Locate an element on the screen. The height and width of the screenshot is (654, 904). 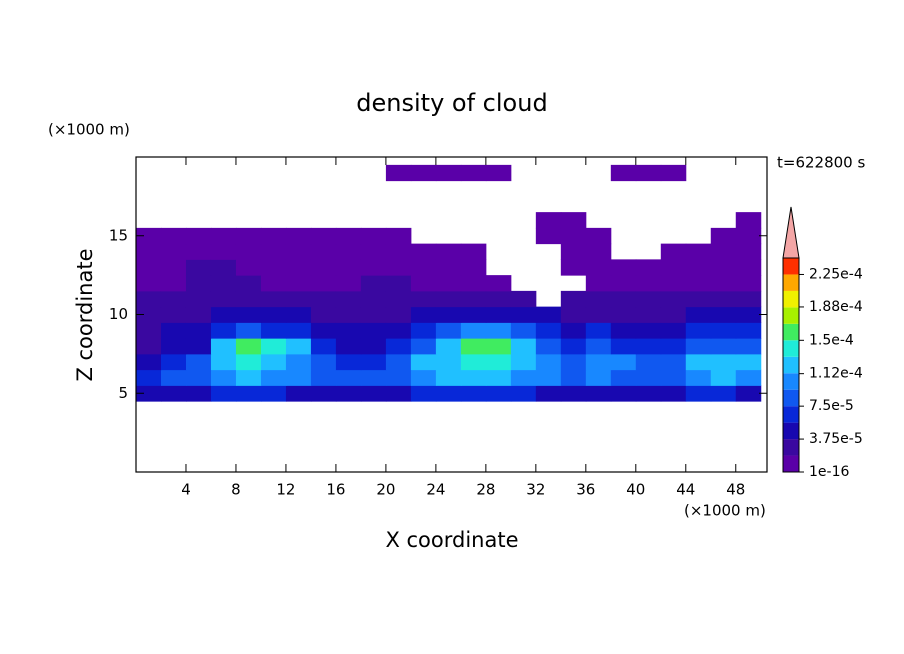
x-tick-label: 20 is located at coordinates (385, 490).